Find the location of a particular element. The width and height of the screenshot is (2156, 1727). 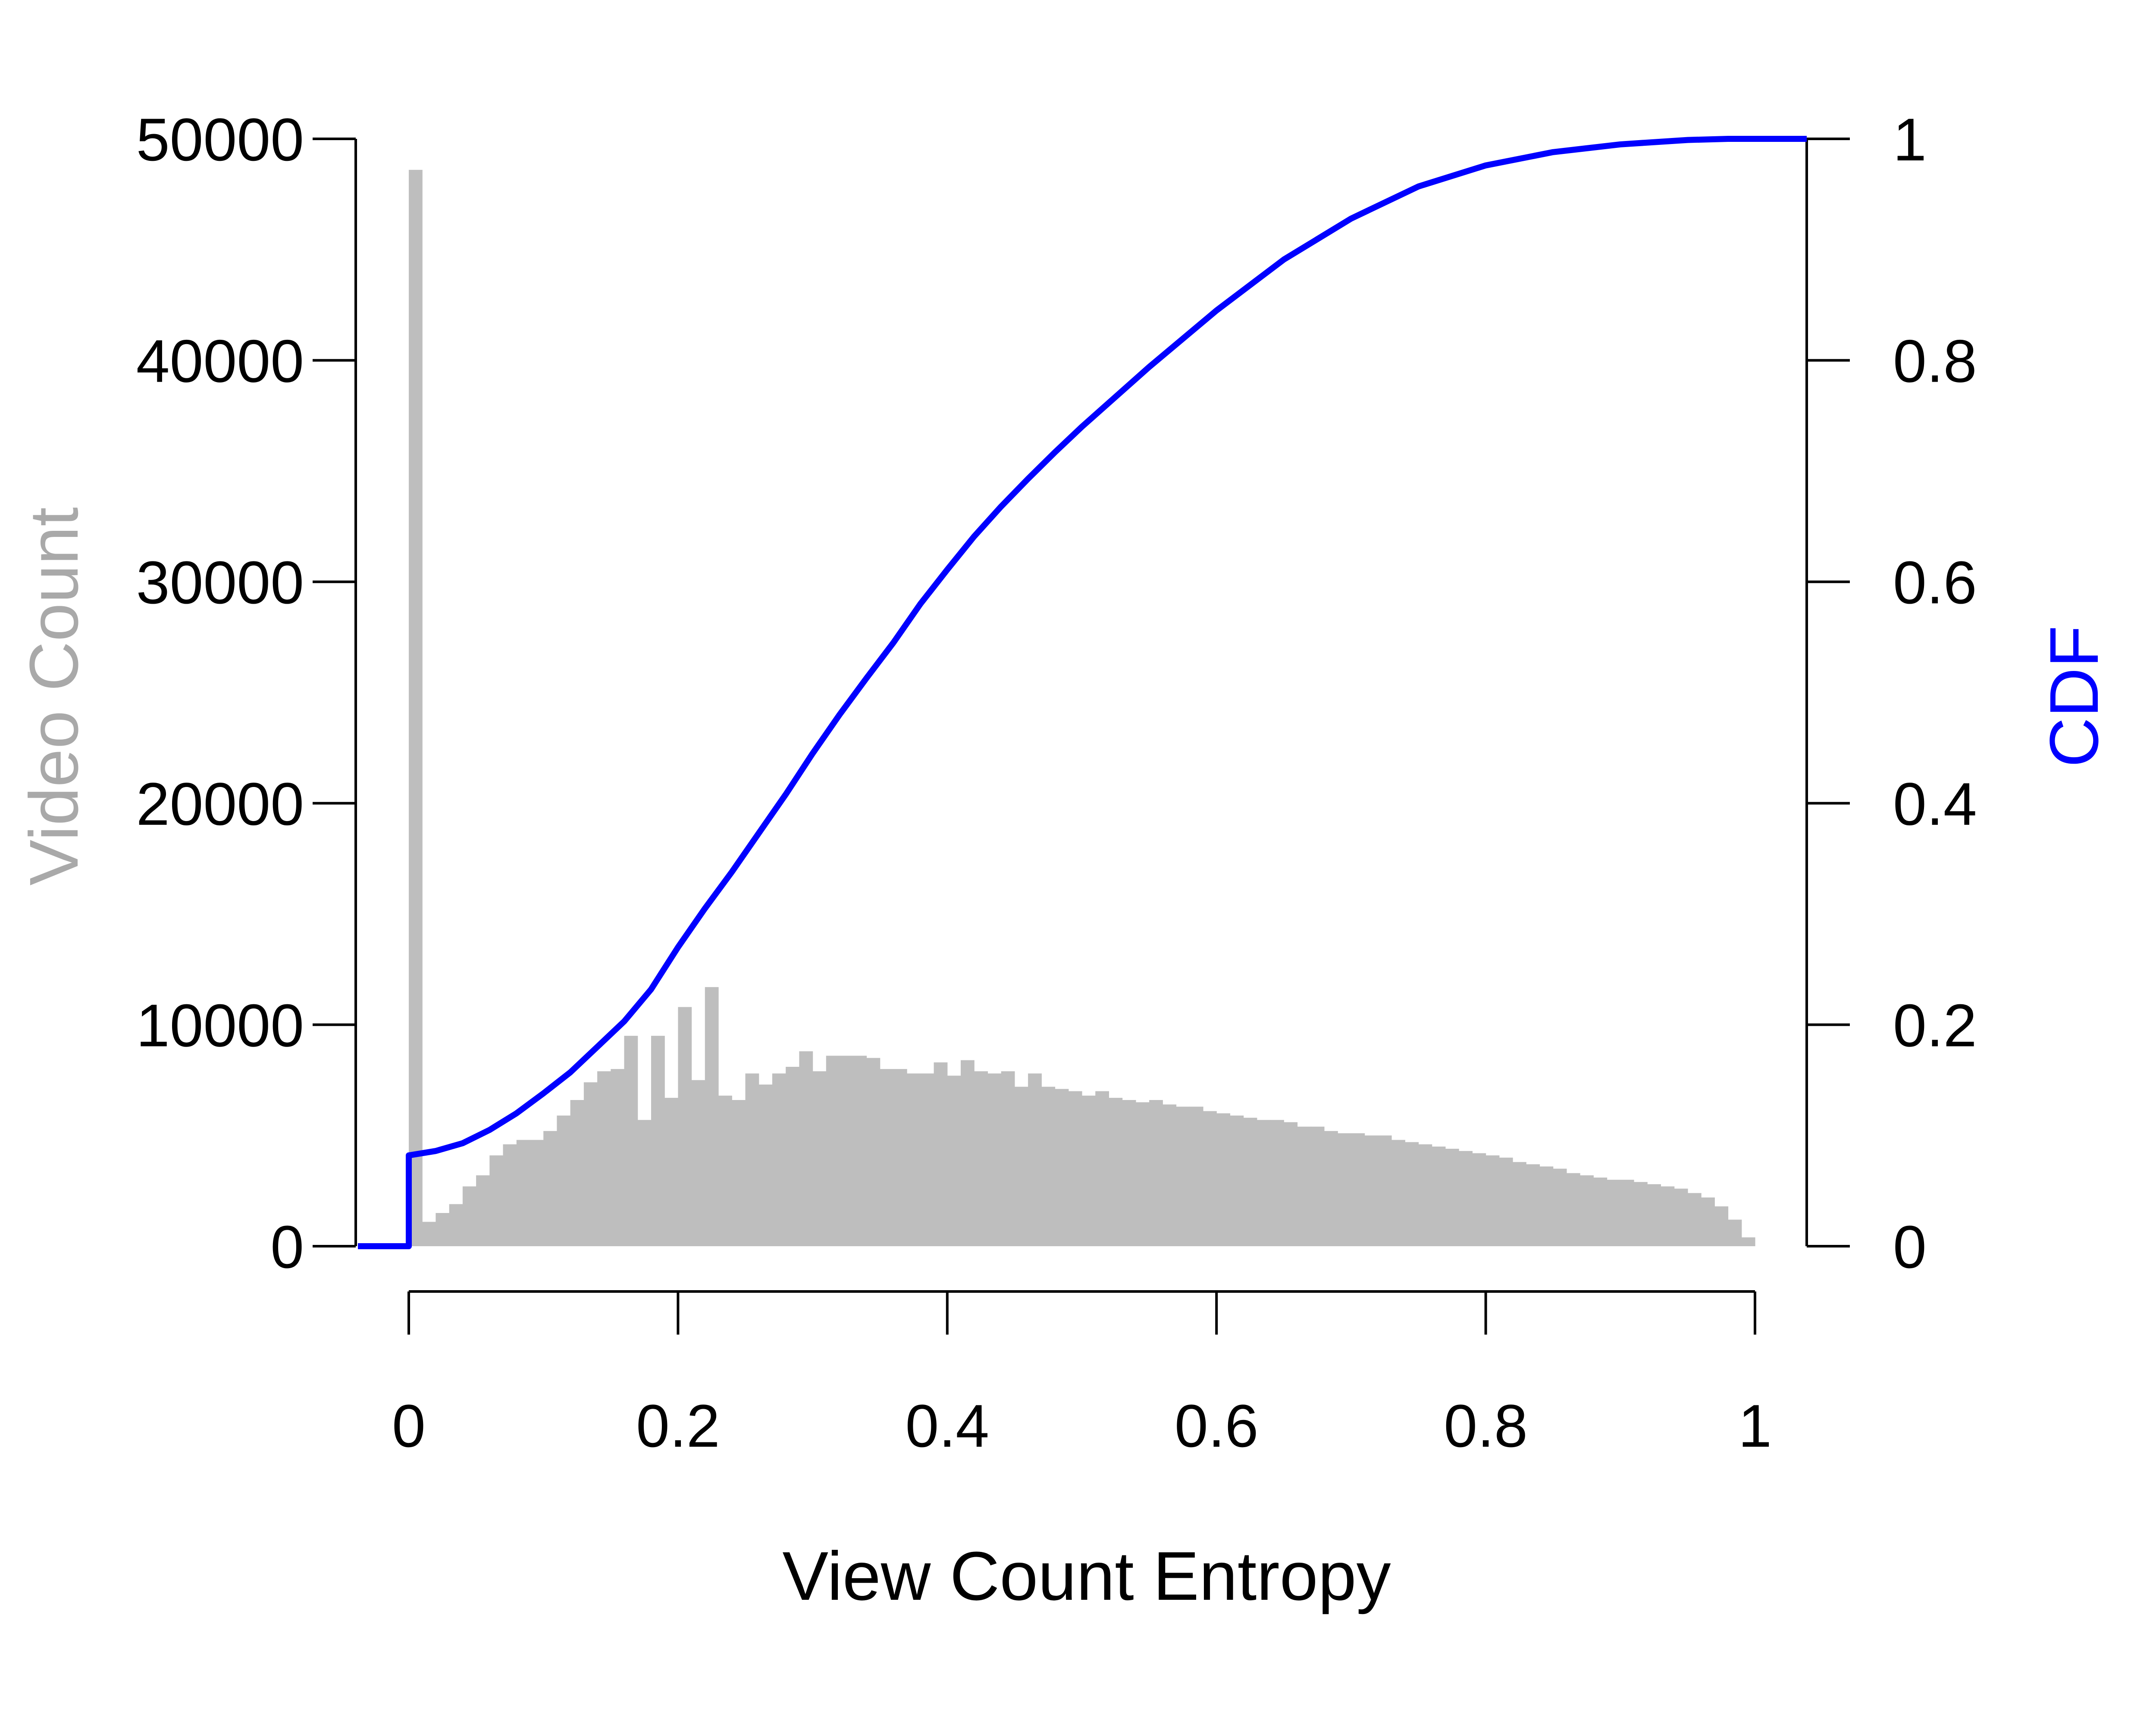

y-left-axis-label: Video Count is located at coordinates (53, 696).